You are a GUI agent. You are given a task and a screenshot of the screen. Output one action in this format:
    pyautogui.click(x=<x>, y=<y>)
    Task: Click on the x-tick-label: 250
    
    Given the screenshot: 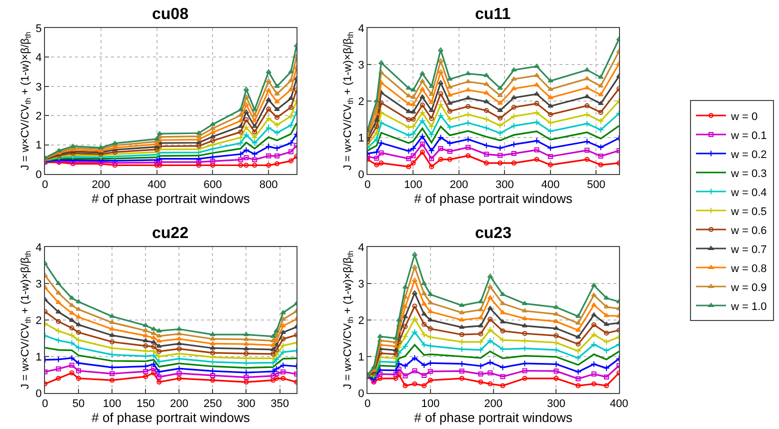 What is the action you would take?
    pyautogui.click(x=213, y=404)
    